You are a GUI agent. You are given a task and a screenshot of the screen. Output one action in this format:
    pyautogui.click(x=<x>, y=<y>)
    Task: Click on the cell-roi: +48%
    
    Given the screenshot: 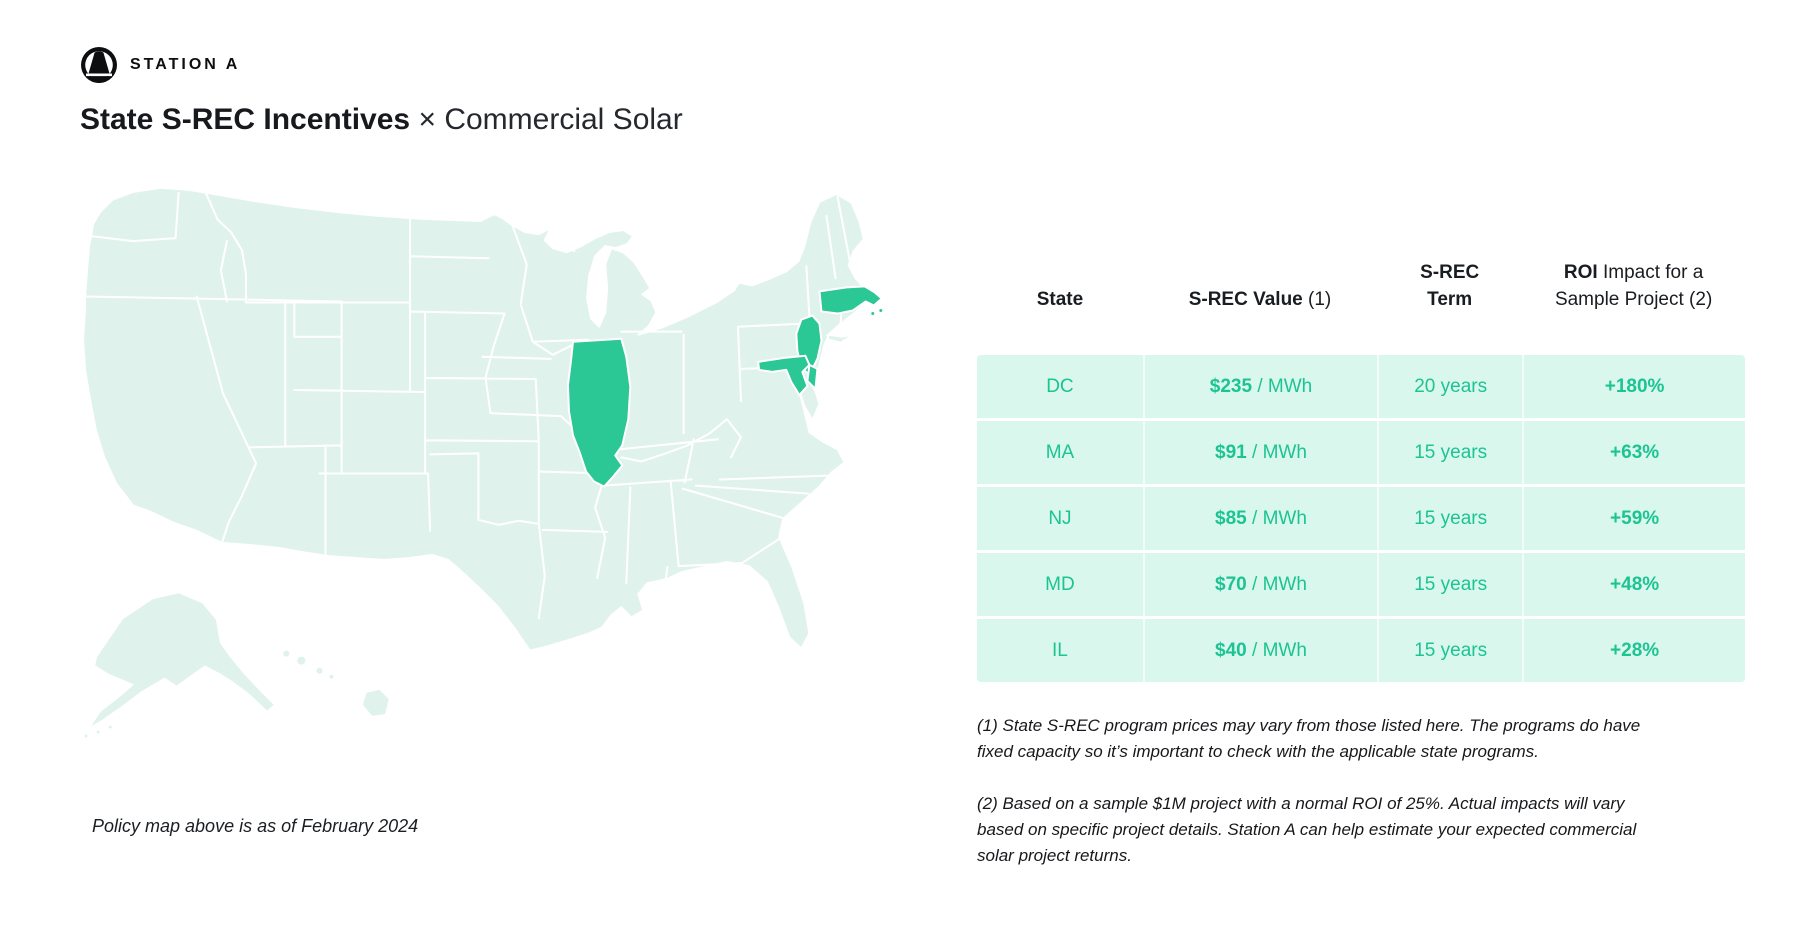 What is the action you would take?
    pyautogui.click(x=1633, y=584)
    